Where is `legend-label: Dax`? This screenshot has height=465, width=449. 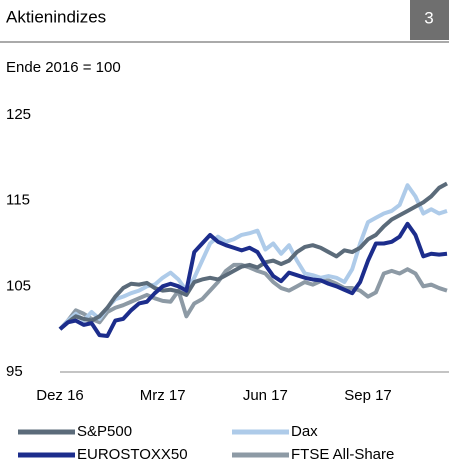
legend-label: Dax is located at coordinates (304, 431).